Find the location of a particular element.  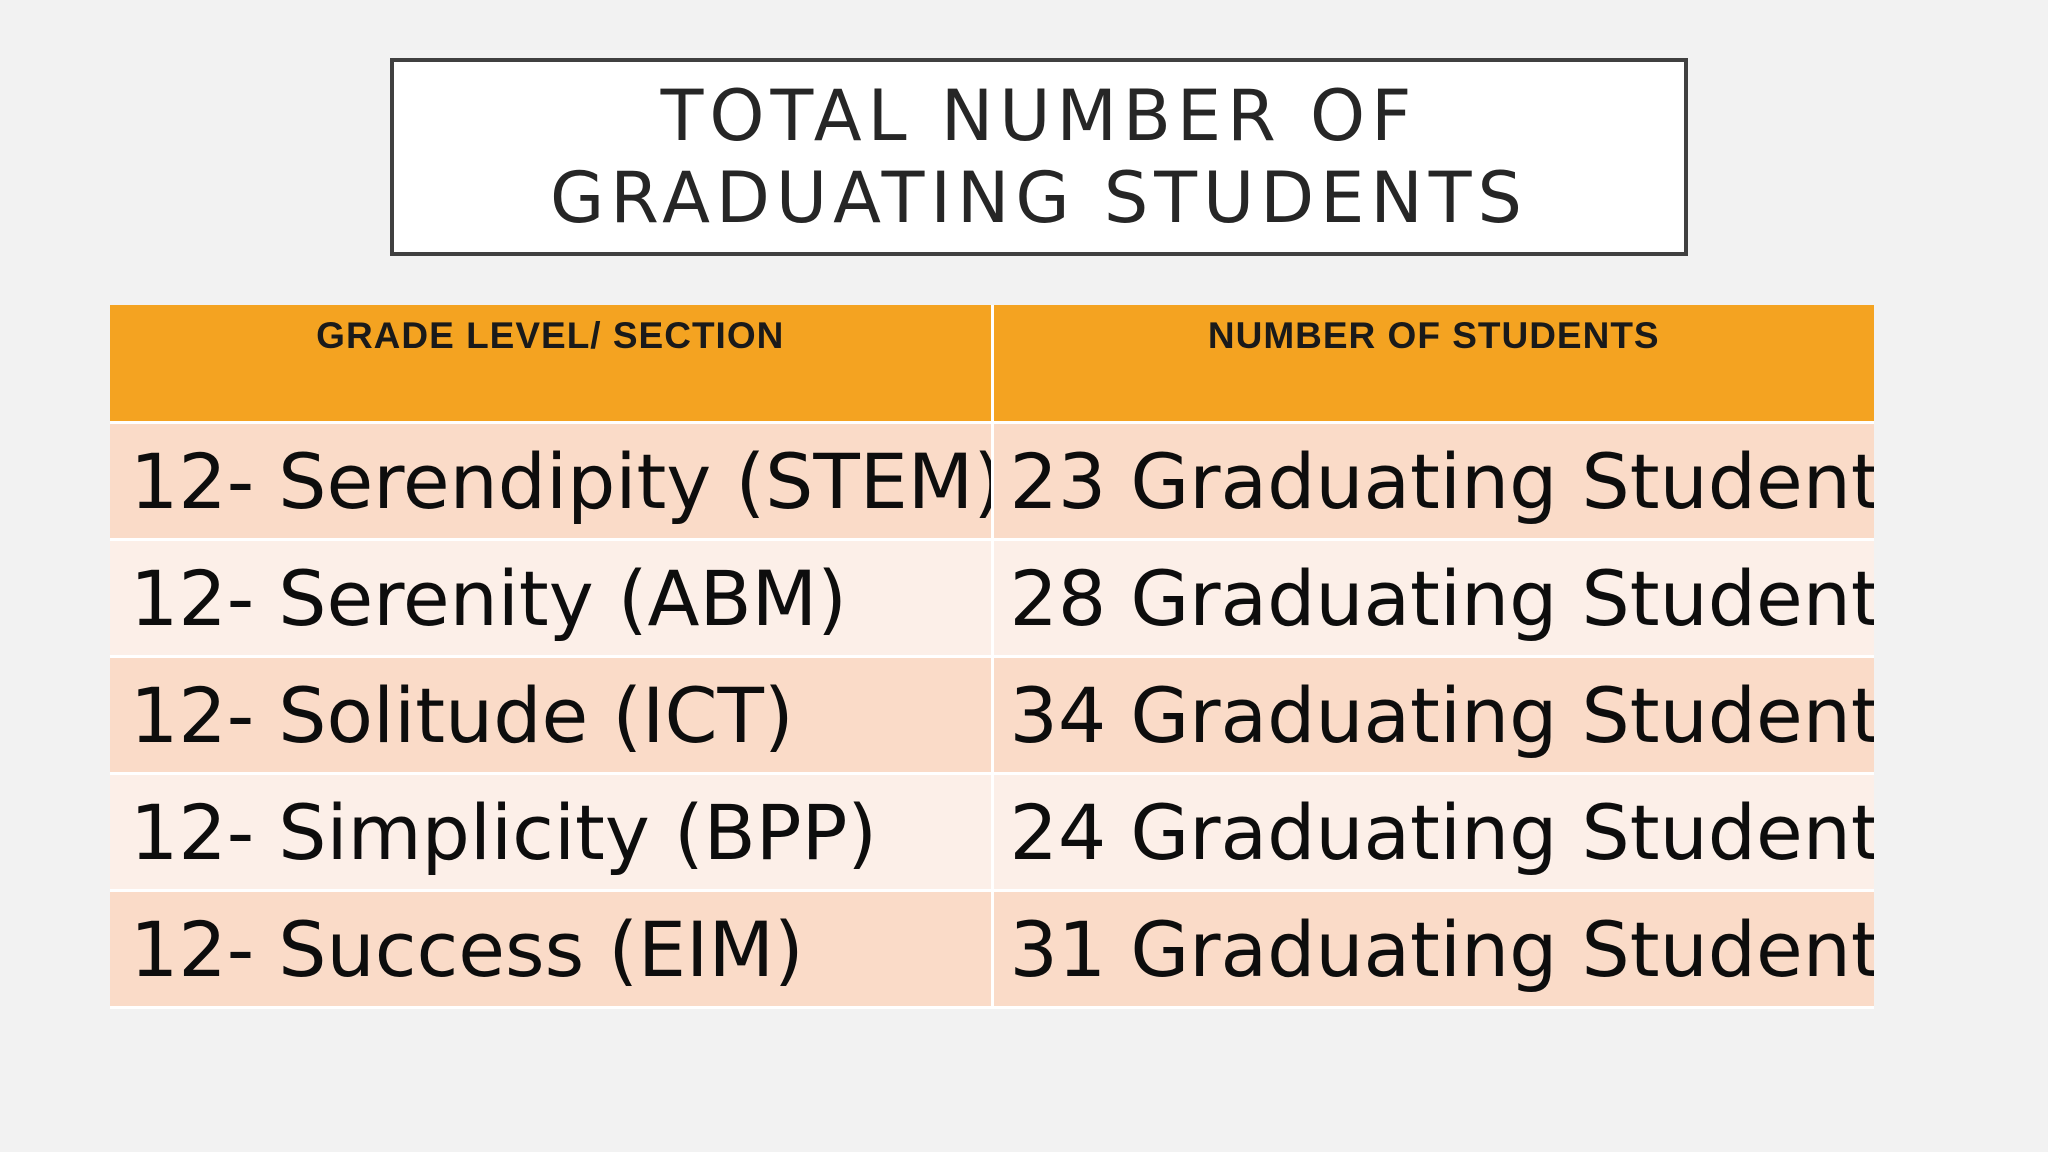

header-number-of-students-label: NUMBER OF STUDENTS is located at coordinates (1433, 335).